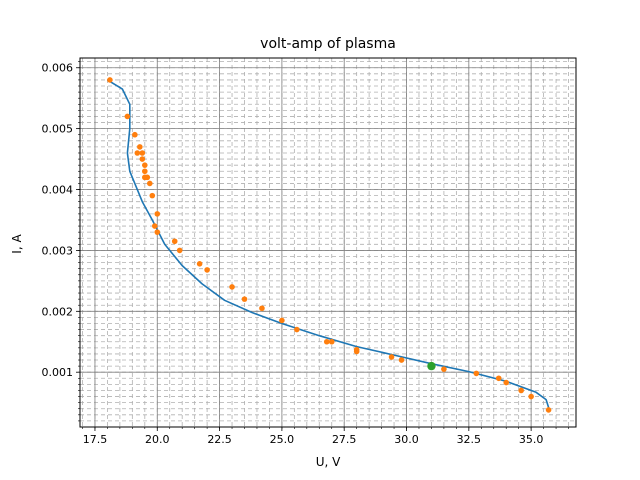 The width and height of the screenshot is (640, 480). I want to click on y-tick-label: 0.005, so click(58, 129).